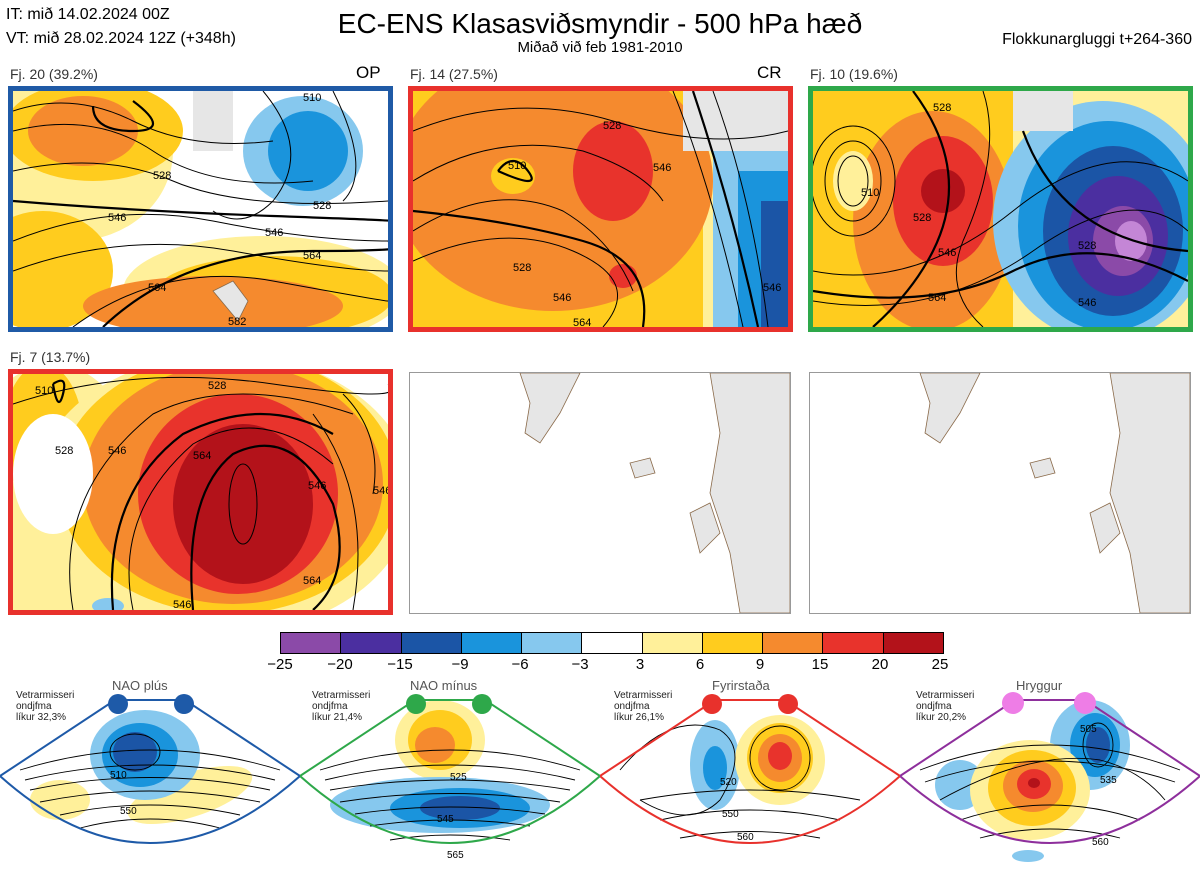  What do you see at coordinates (520, 664) in the screenshot?
I see `colorbar-tick: −6` at bounding box center [520, 664].